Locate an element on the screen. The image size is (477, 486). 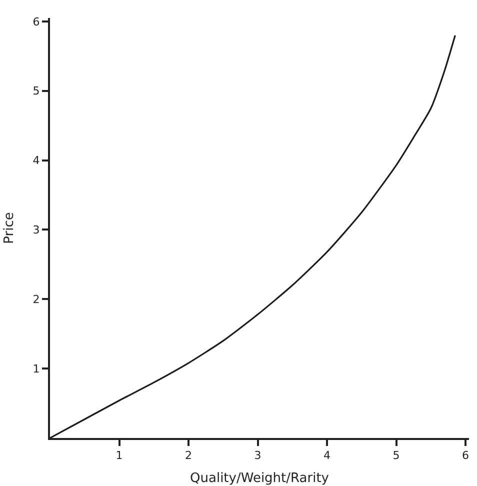
x-tick-label: 2 is located at coordinates (188, 455).